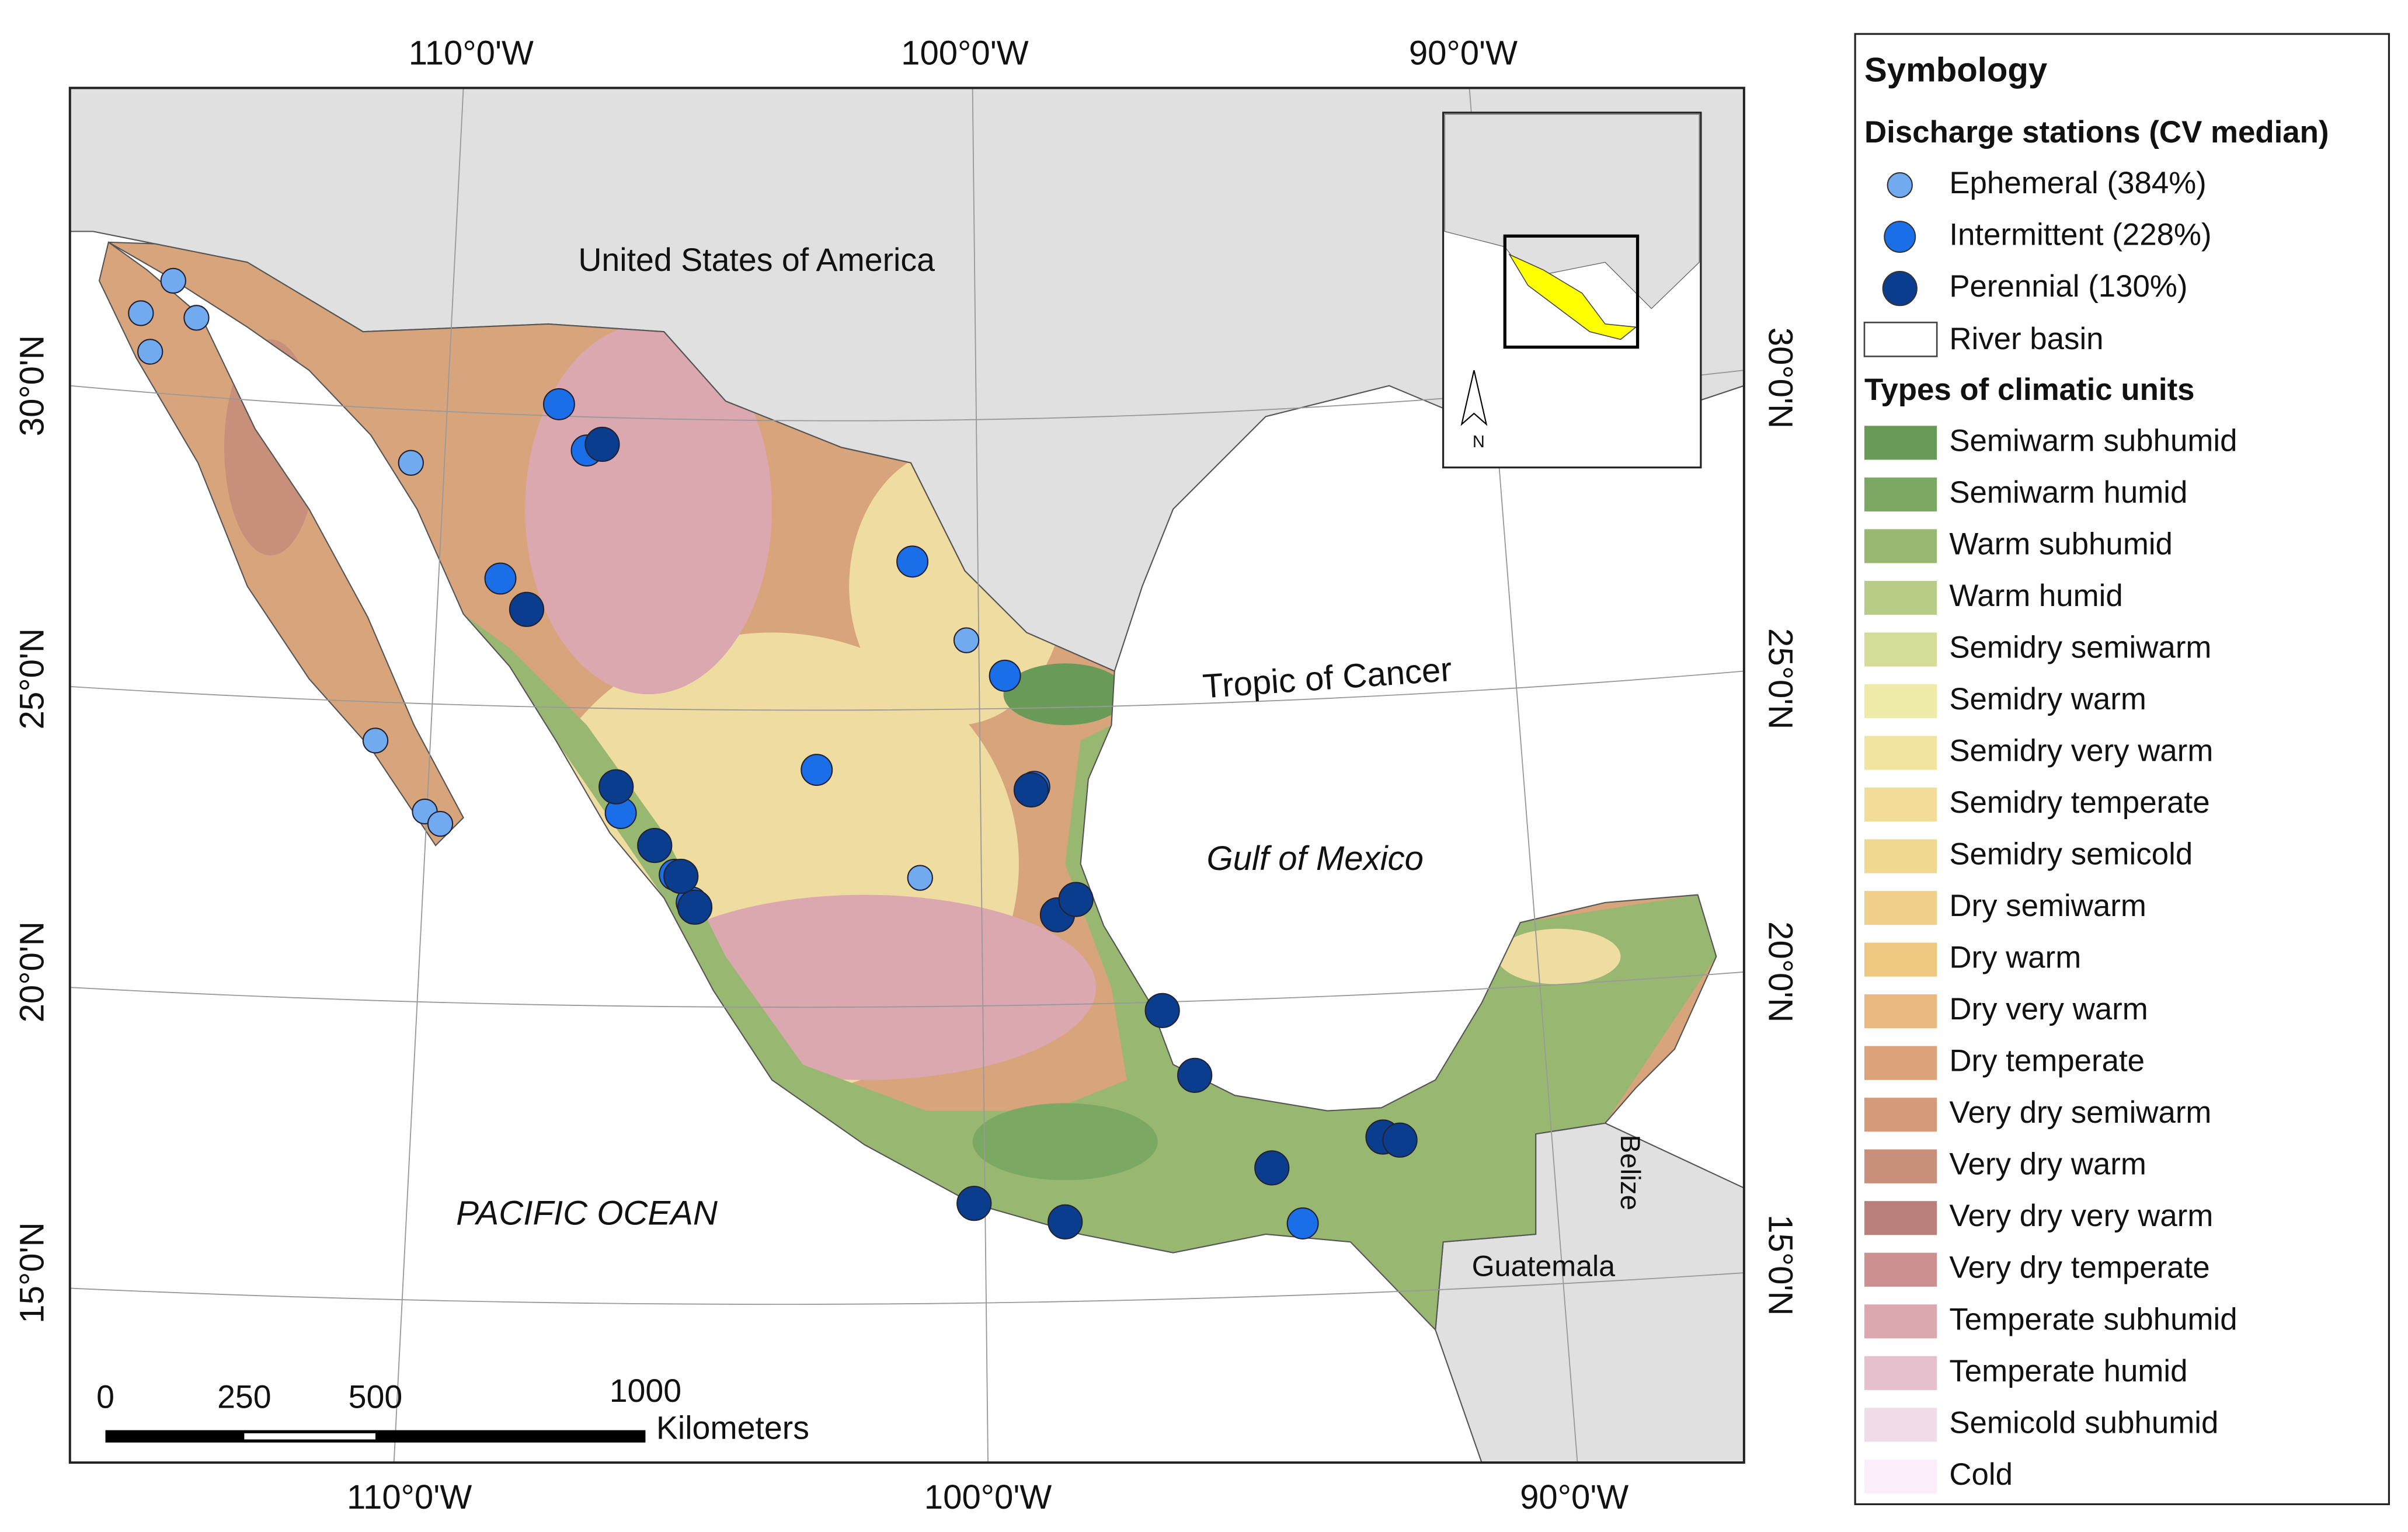  What do you see at coordinates (2093, 440) in the screenshot?
I see `legend-label: Semiwarm subhumid` at bounding box center [2093, 440].